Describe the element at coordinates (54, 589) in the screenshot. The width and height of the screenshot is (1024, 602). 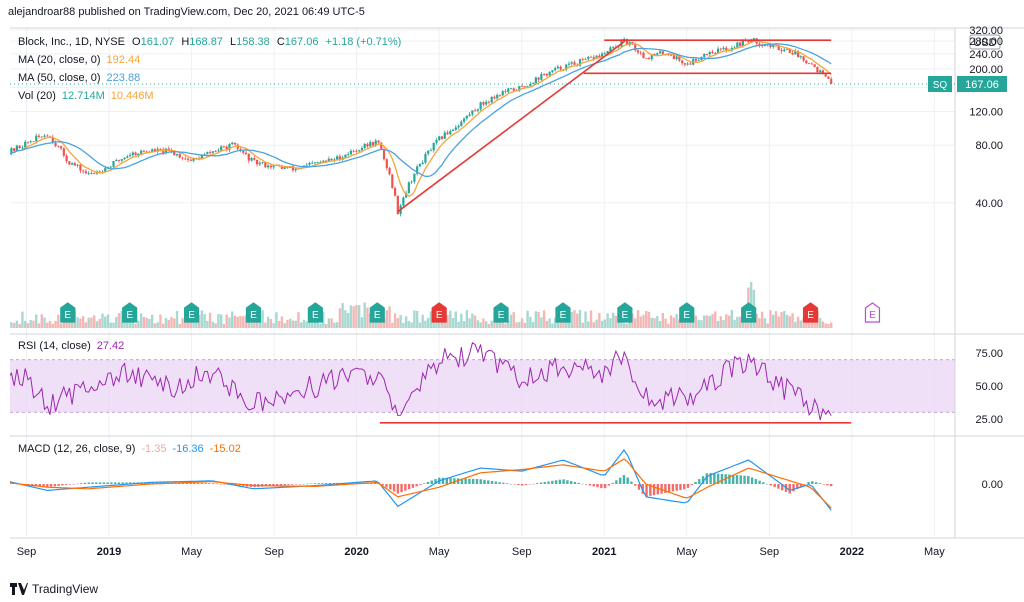
I see `tradingview-brand: TradingView` at that location.